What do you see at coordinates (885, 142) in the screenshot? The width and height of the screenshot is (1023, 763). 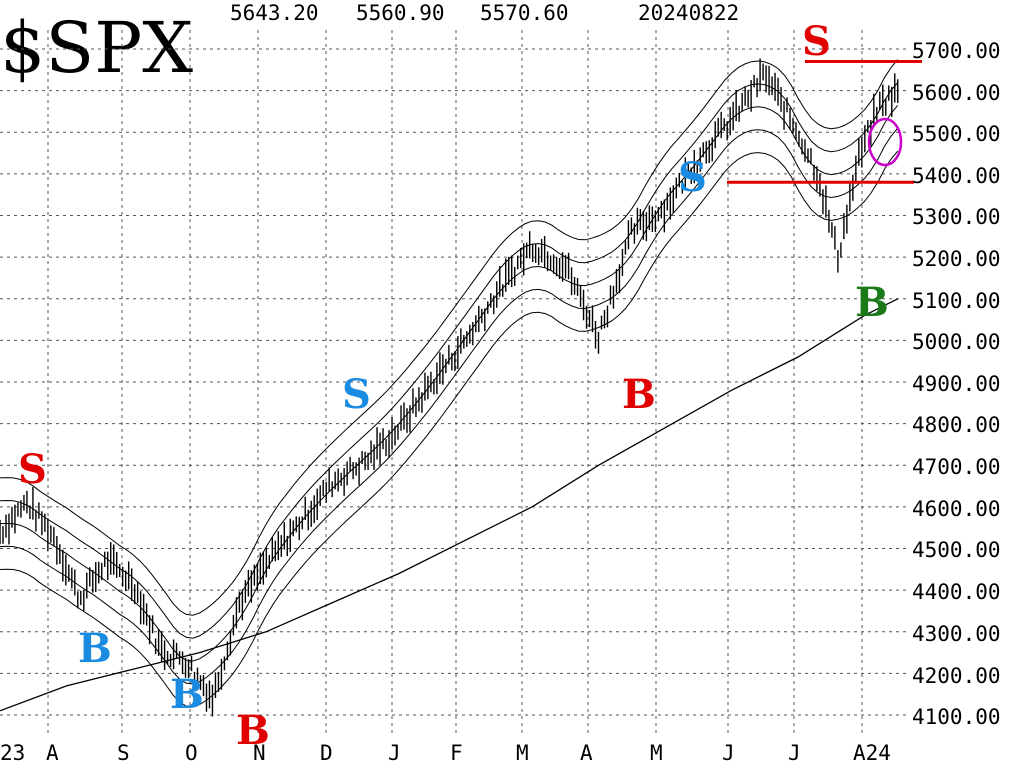 I see `highlight-ellipse` at bounding box center [885, 142].